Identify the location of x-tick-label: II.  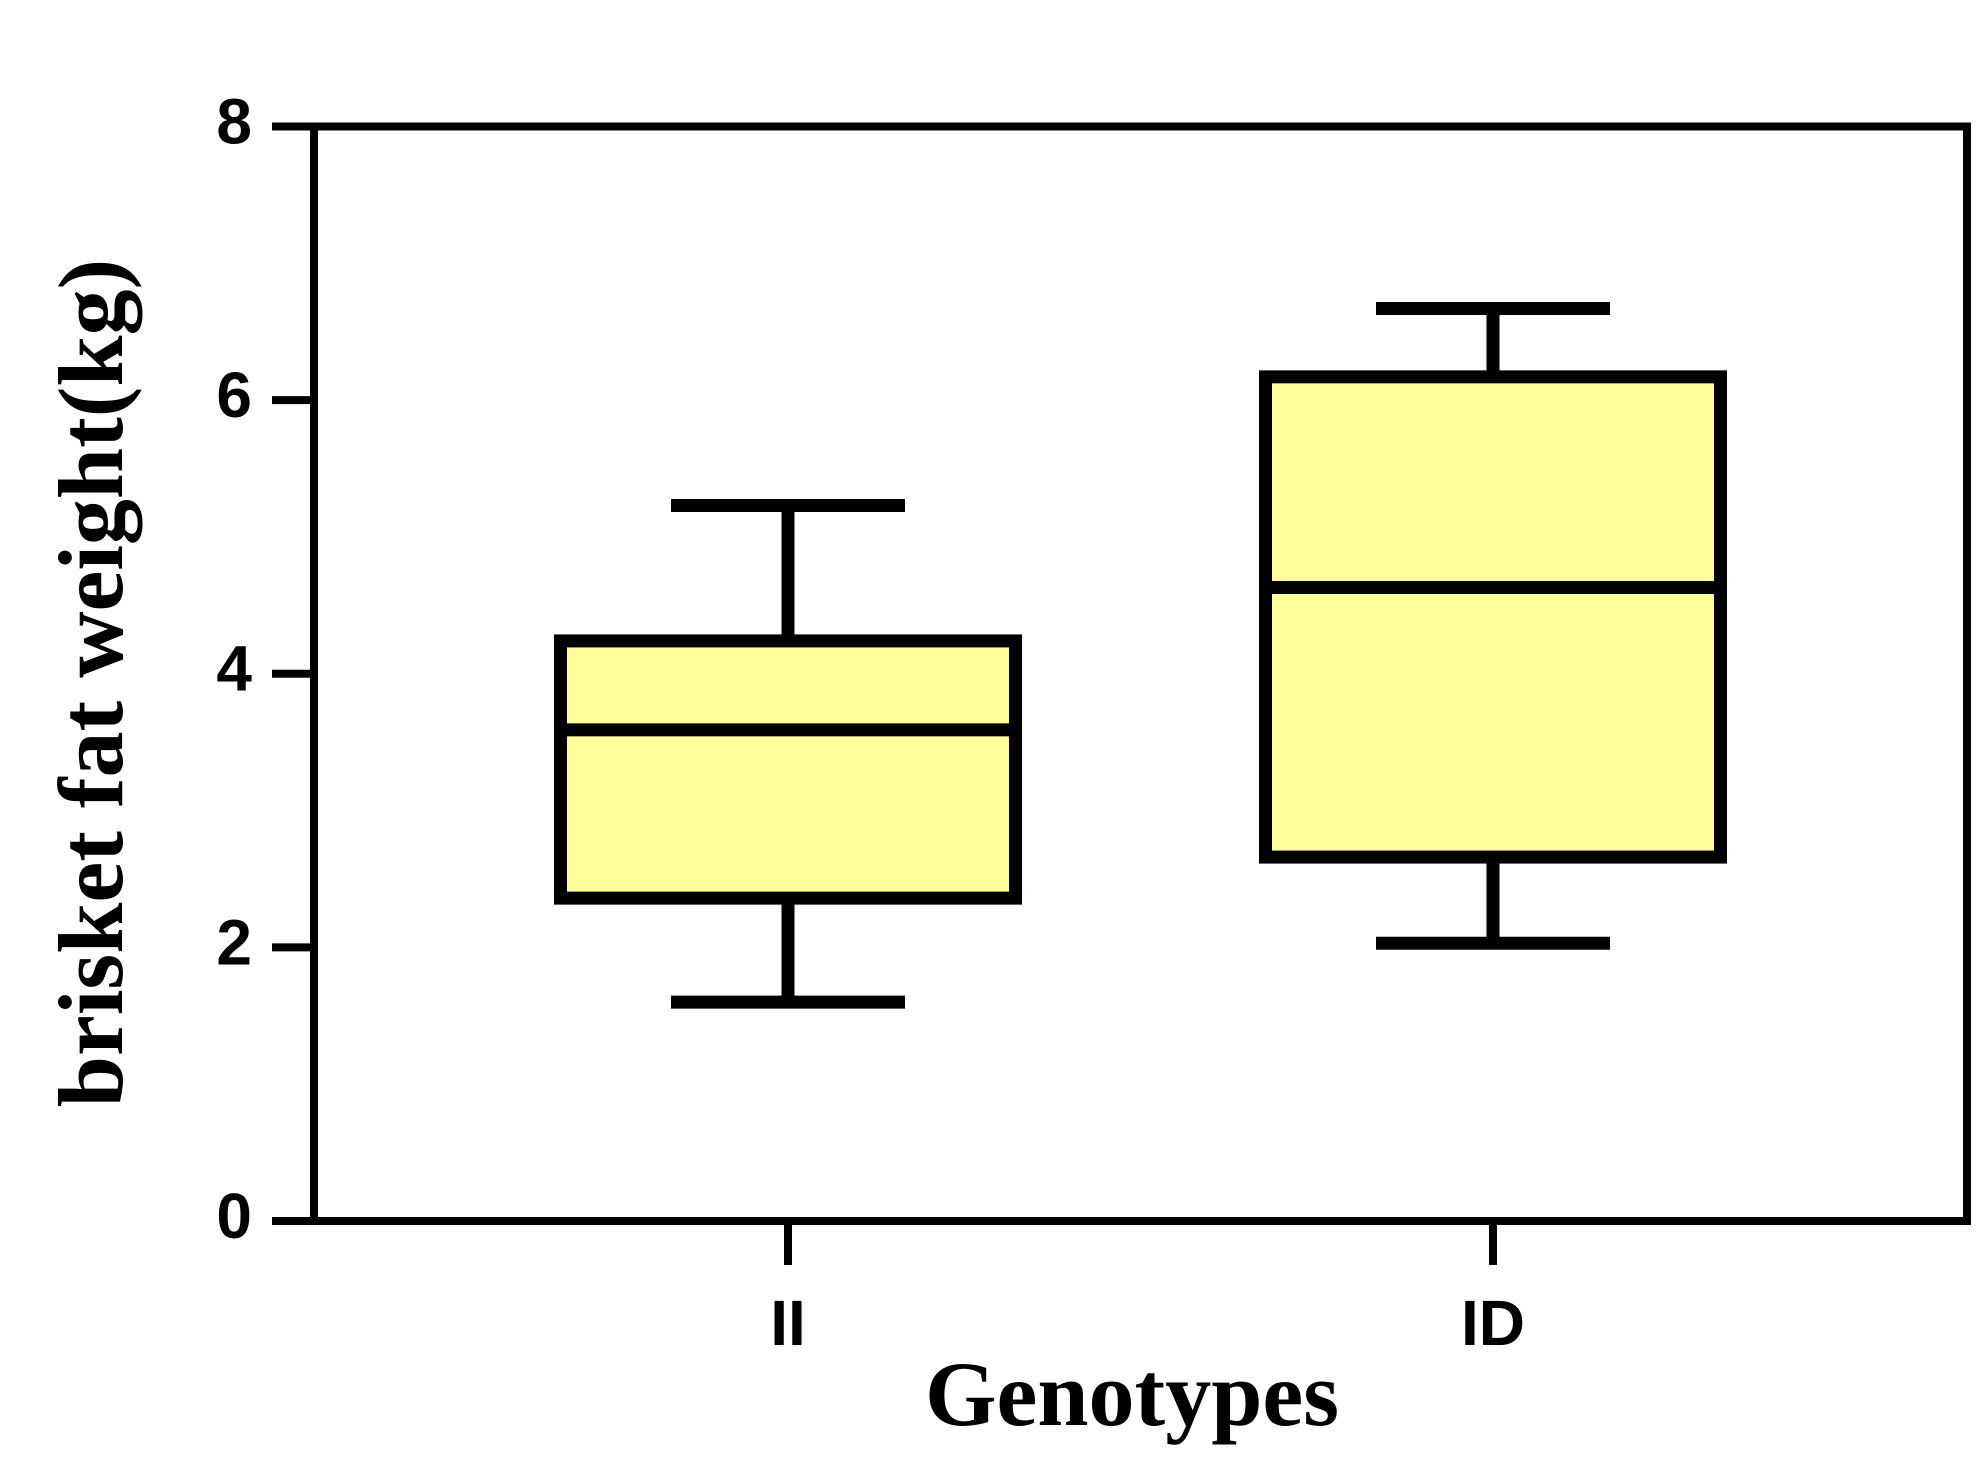
(788, 1323).